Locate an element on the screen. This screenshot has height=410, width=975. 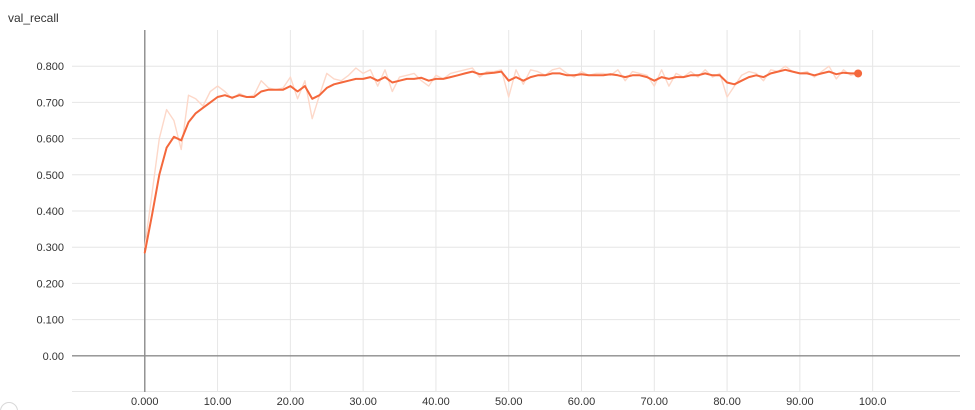
y-tick-label: 0.400 is located at coordinates (50, 212).